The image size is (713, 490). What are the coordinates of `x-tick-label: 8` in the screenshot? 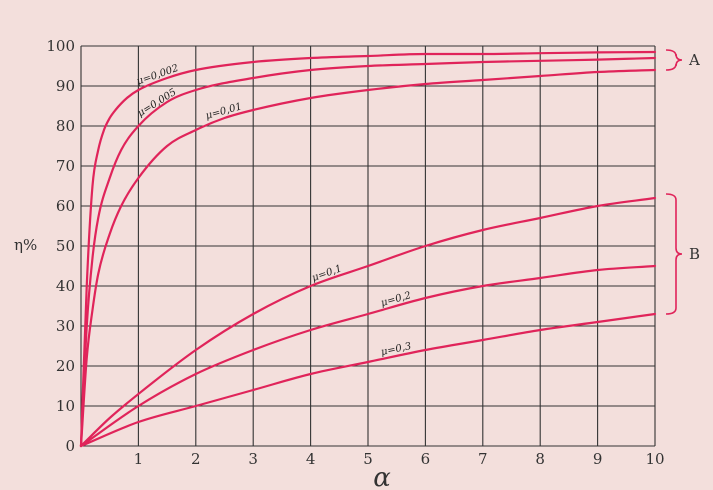 It's located at (540, 459).